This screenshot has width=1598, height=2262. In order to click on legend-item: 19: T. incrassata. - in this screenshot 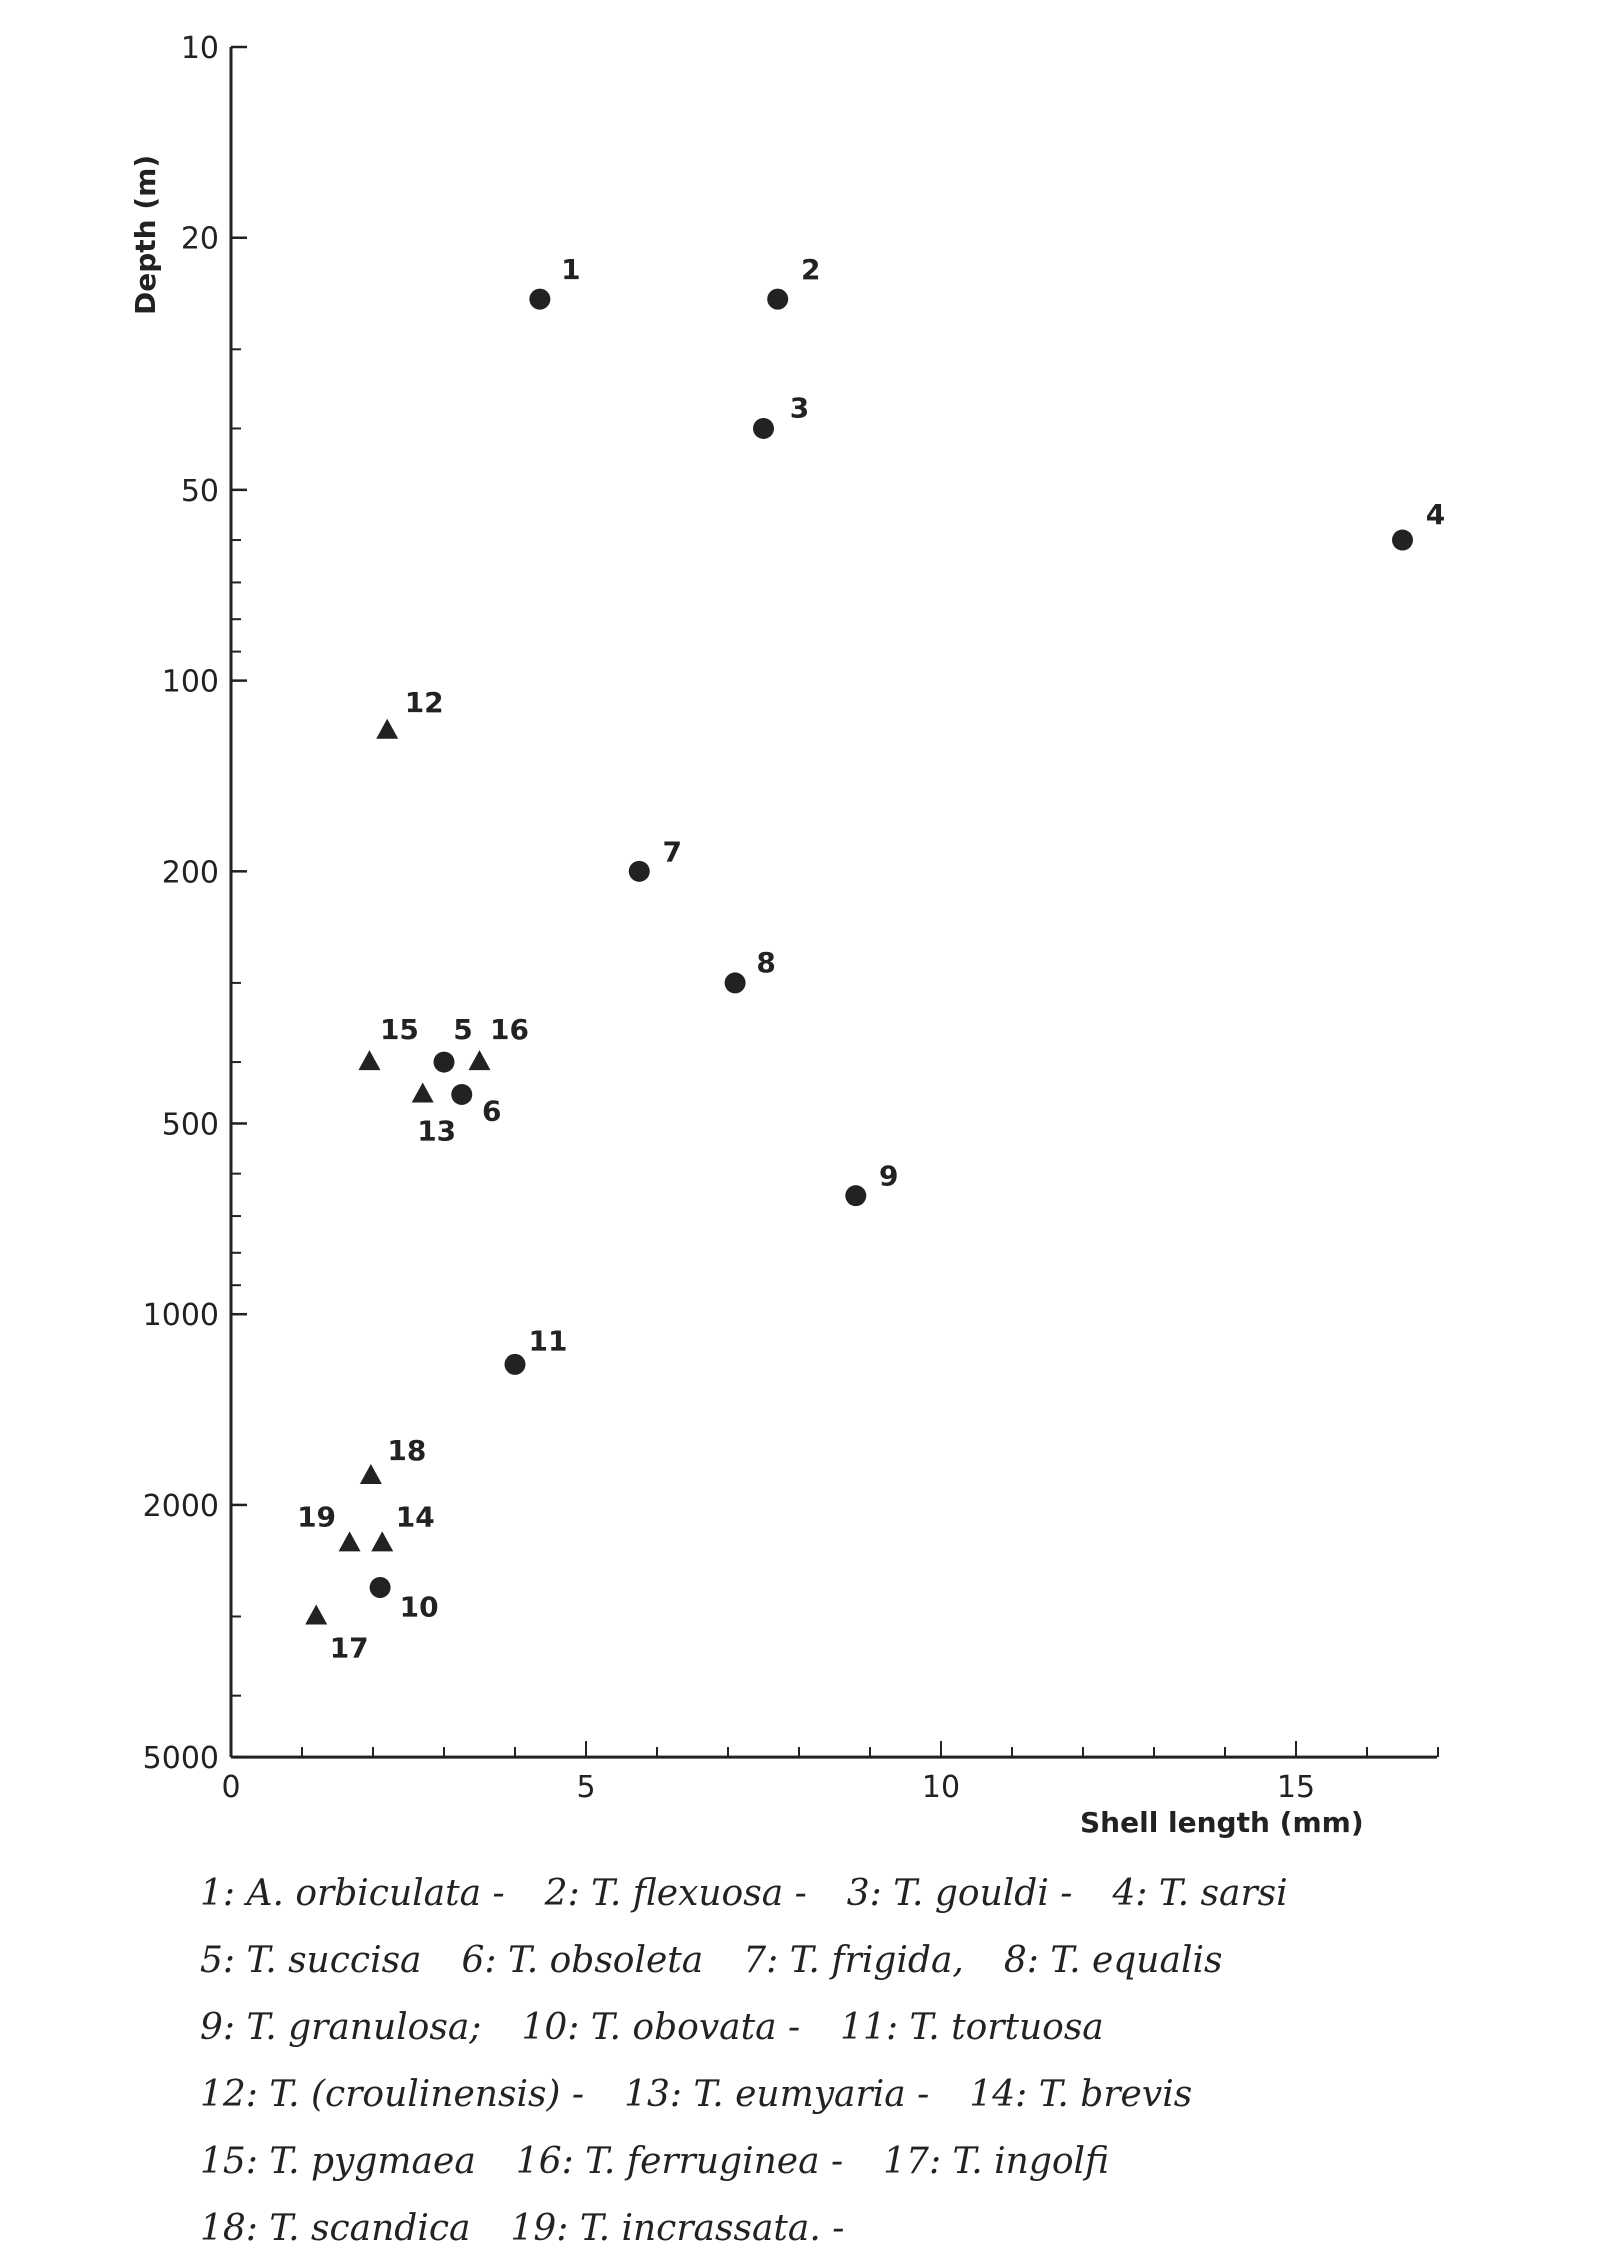, I will do `click(677, 2228)`.